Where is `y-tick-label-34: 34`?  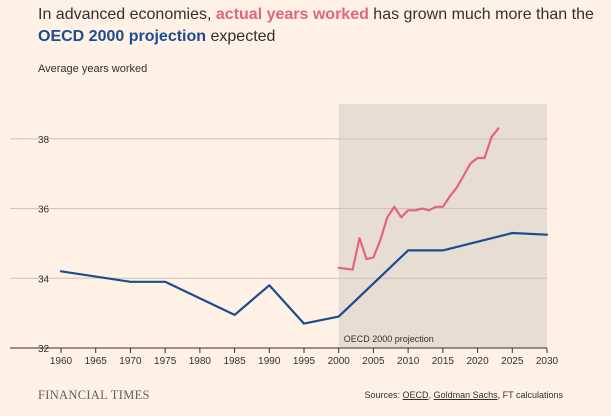
y-tick-label-34: 34 is located at coordinates (44, 279).